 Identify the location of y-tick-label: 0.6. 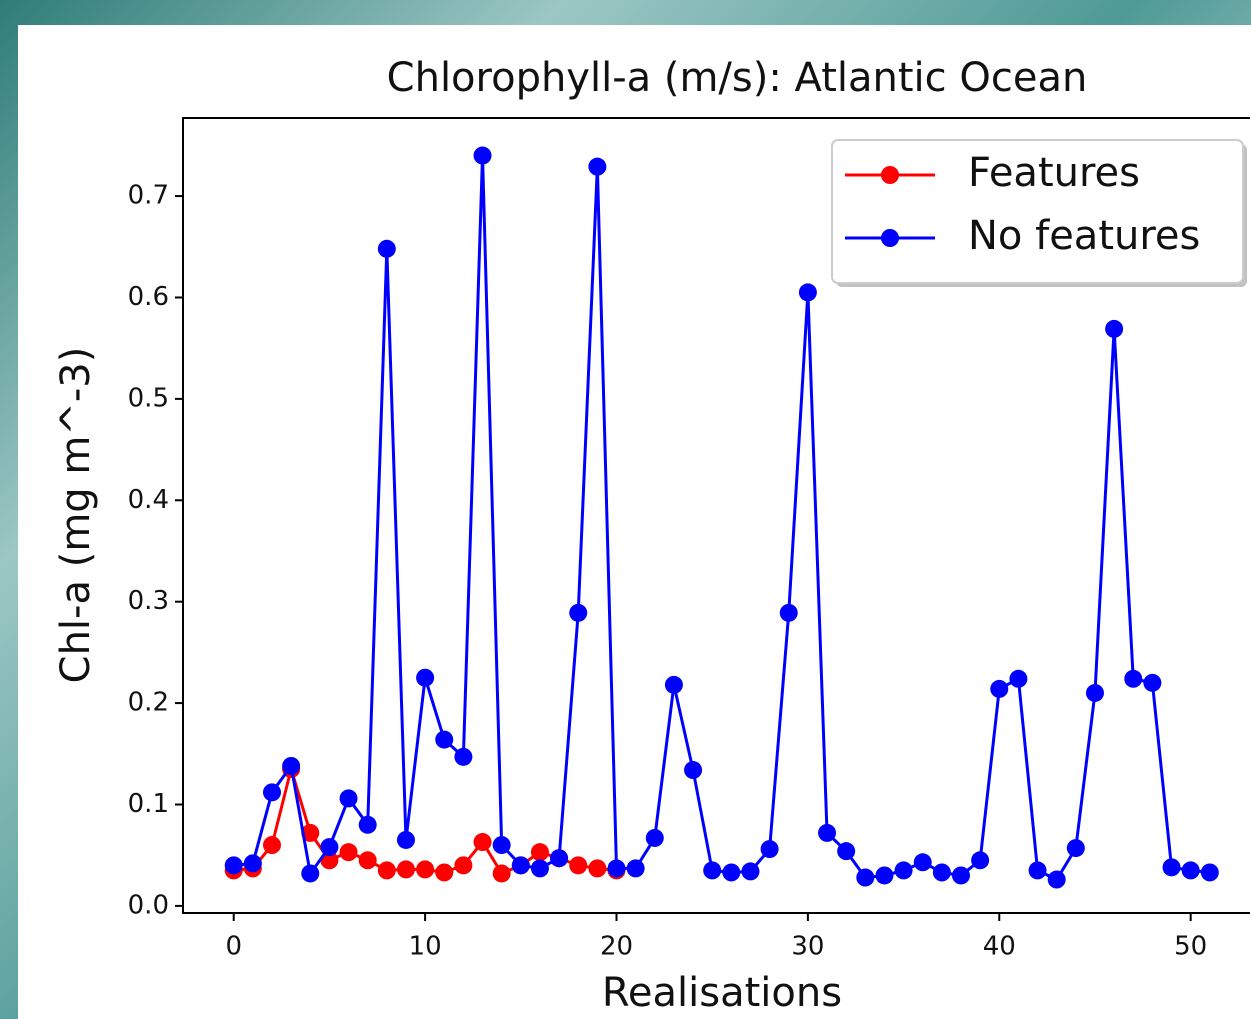
(148, 297).